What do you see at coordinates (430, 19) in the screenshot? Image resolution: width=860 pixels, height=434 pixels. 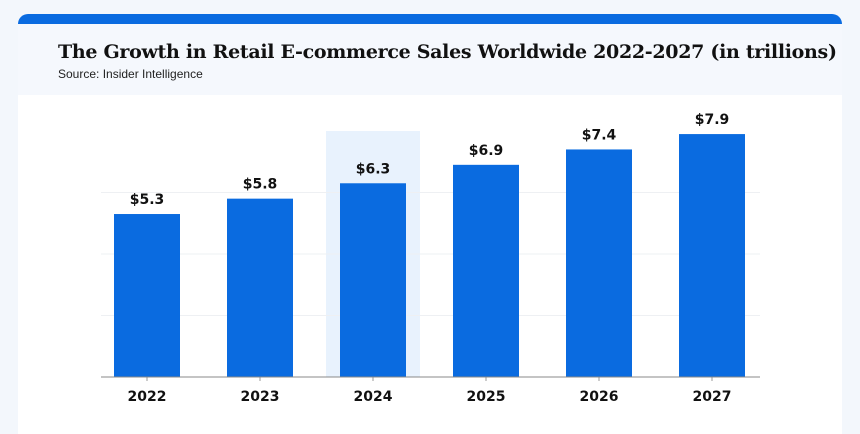 I see `accent-bar` at bounding box center [430, 19].